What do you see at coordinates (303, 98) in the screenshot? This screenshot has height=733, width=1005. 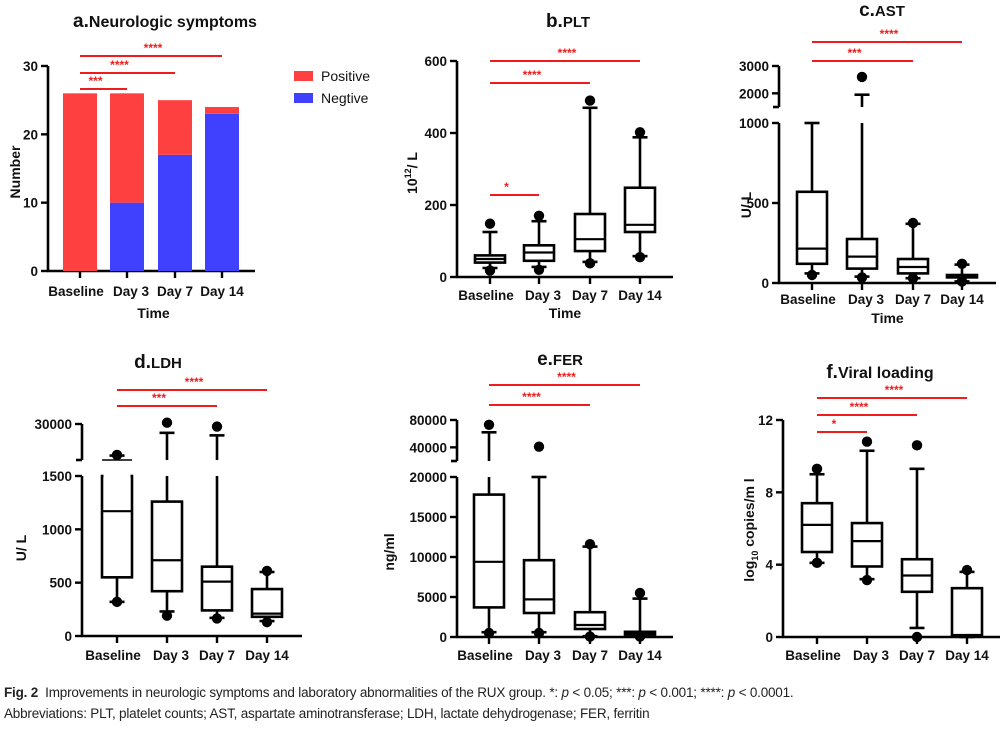 I see `legend-swatch-negtive` at bounding box center [303, 98].